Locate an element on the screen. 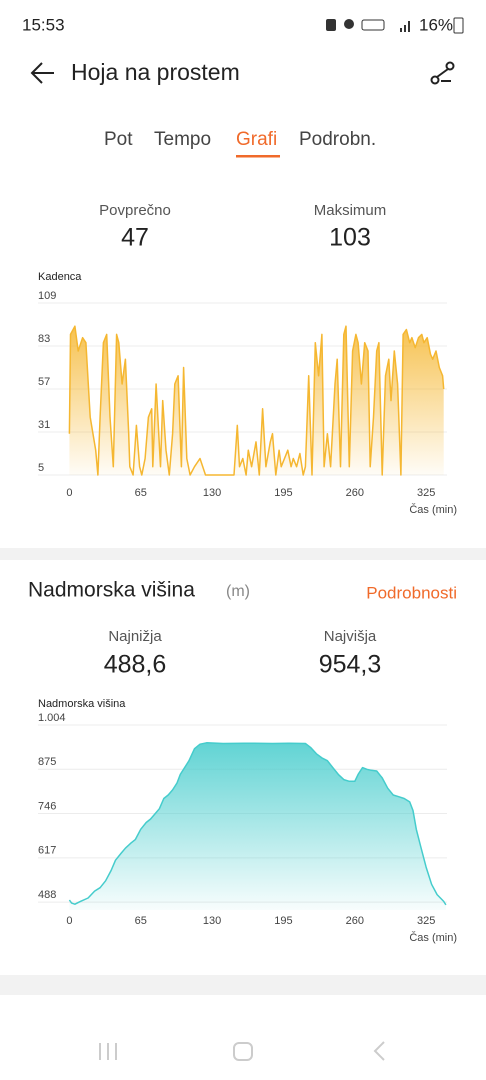  stat-value: 954,3 is located at coordinates (350, 665).